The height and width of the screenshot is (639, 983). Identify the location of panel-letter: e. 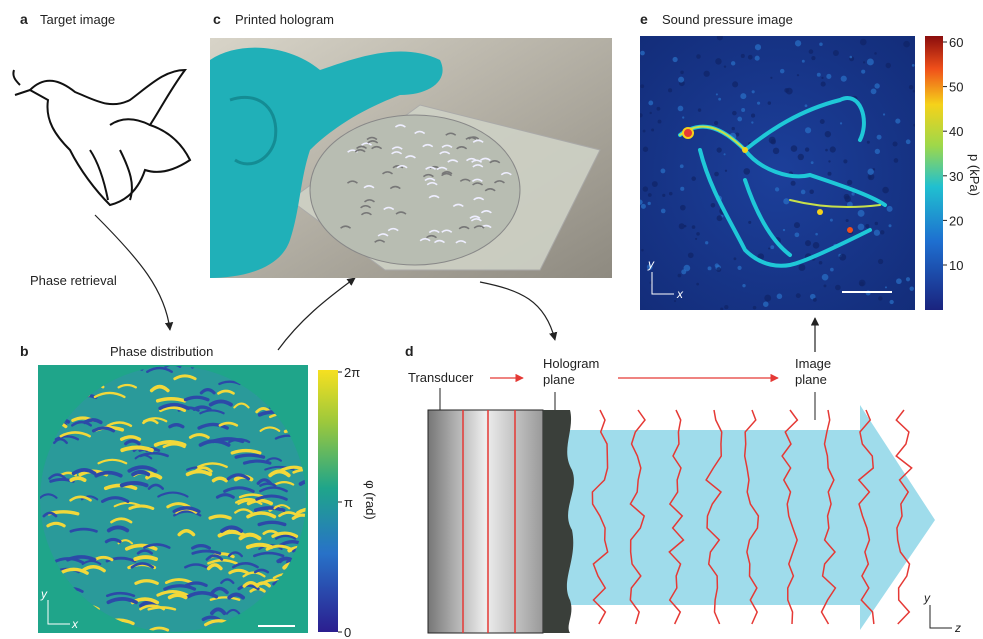
(644, 19).